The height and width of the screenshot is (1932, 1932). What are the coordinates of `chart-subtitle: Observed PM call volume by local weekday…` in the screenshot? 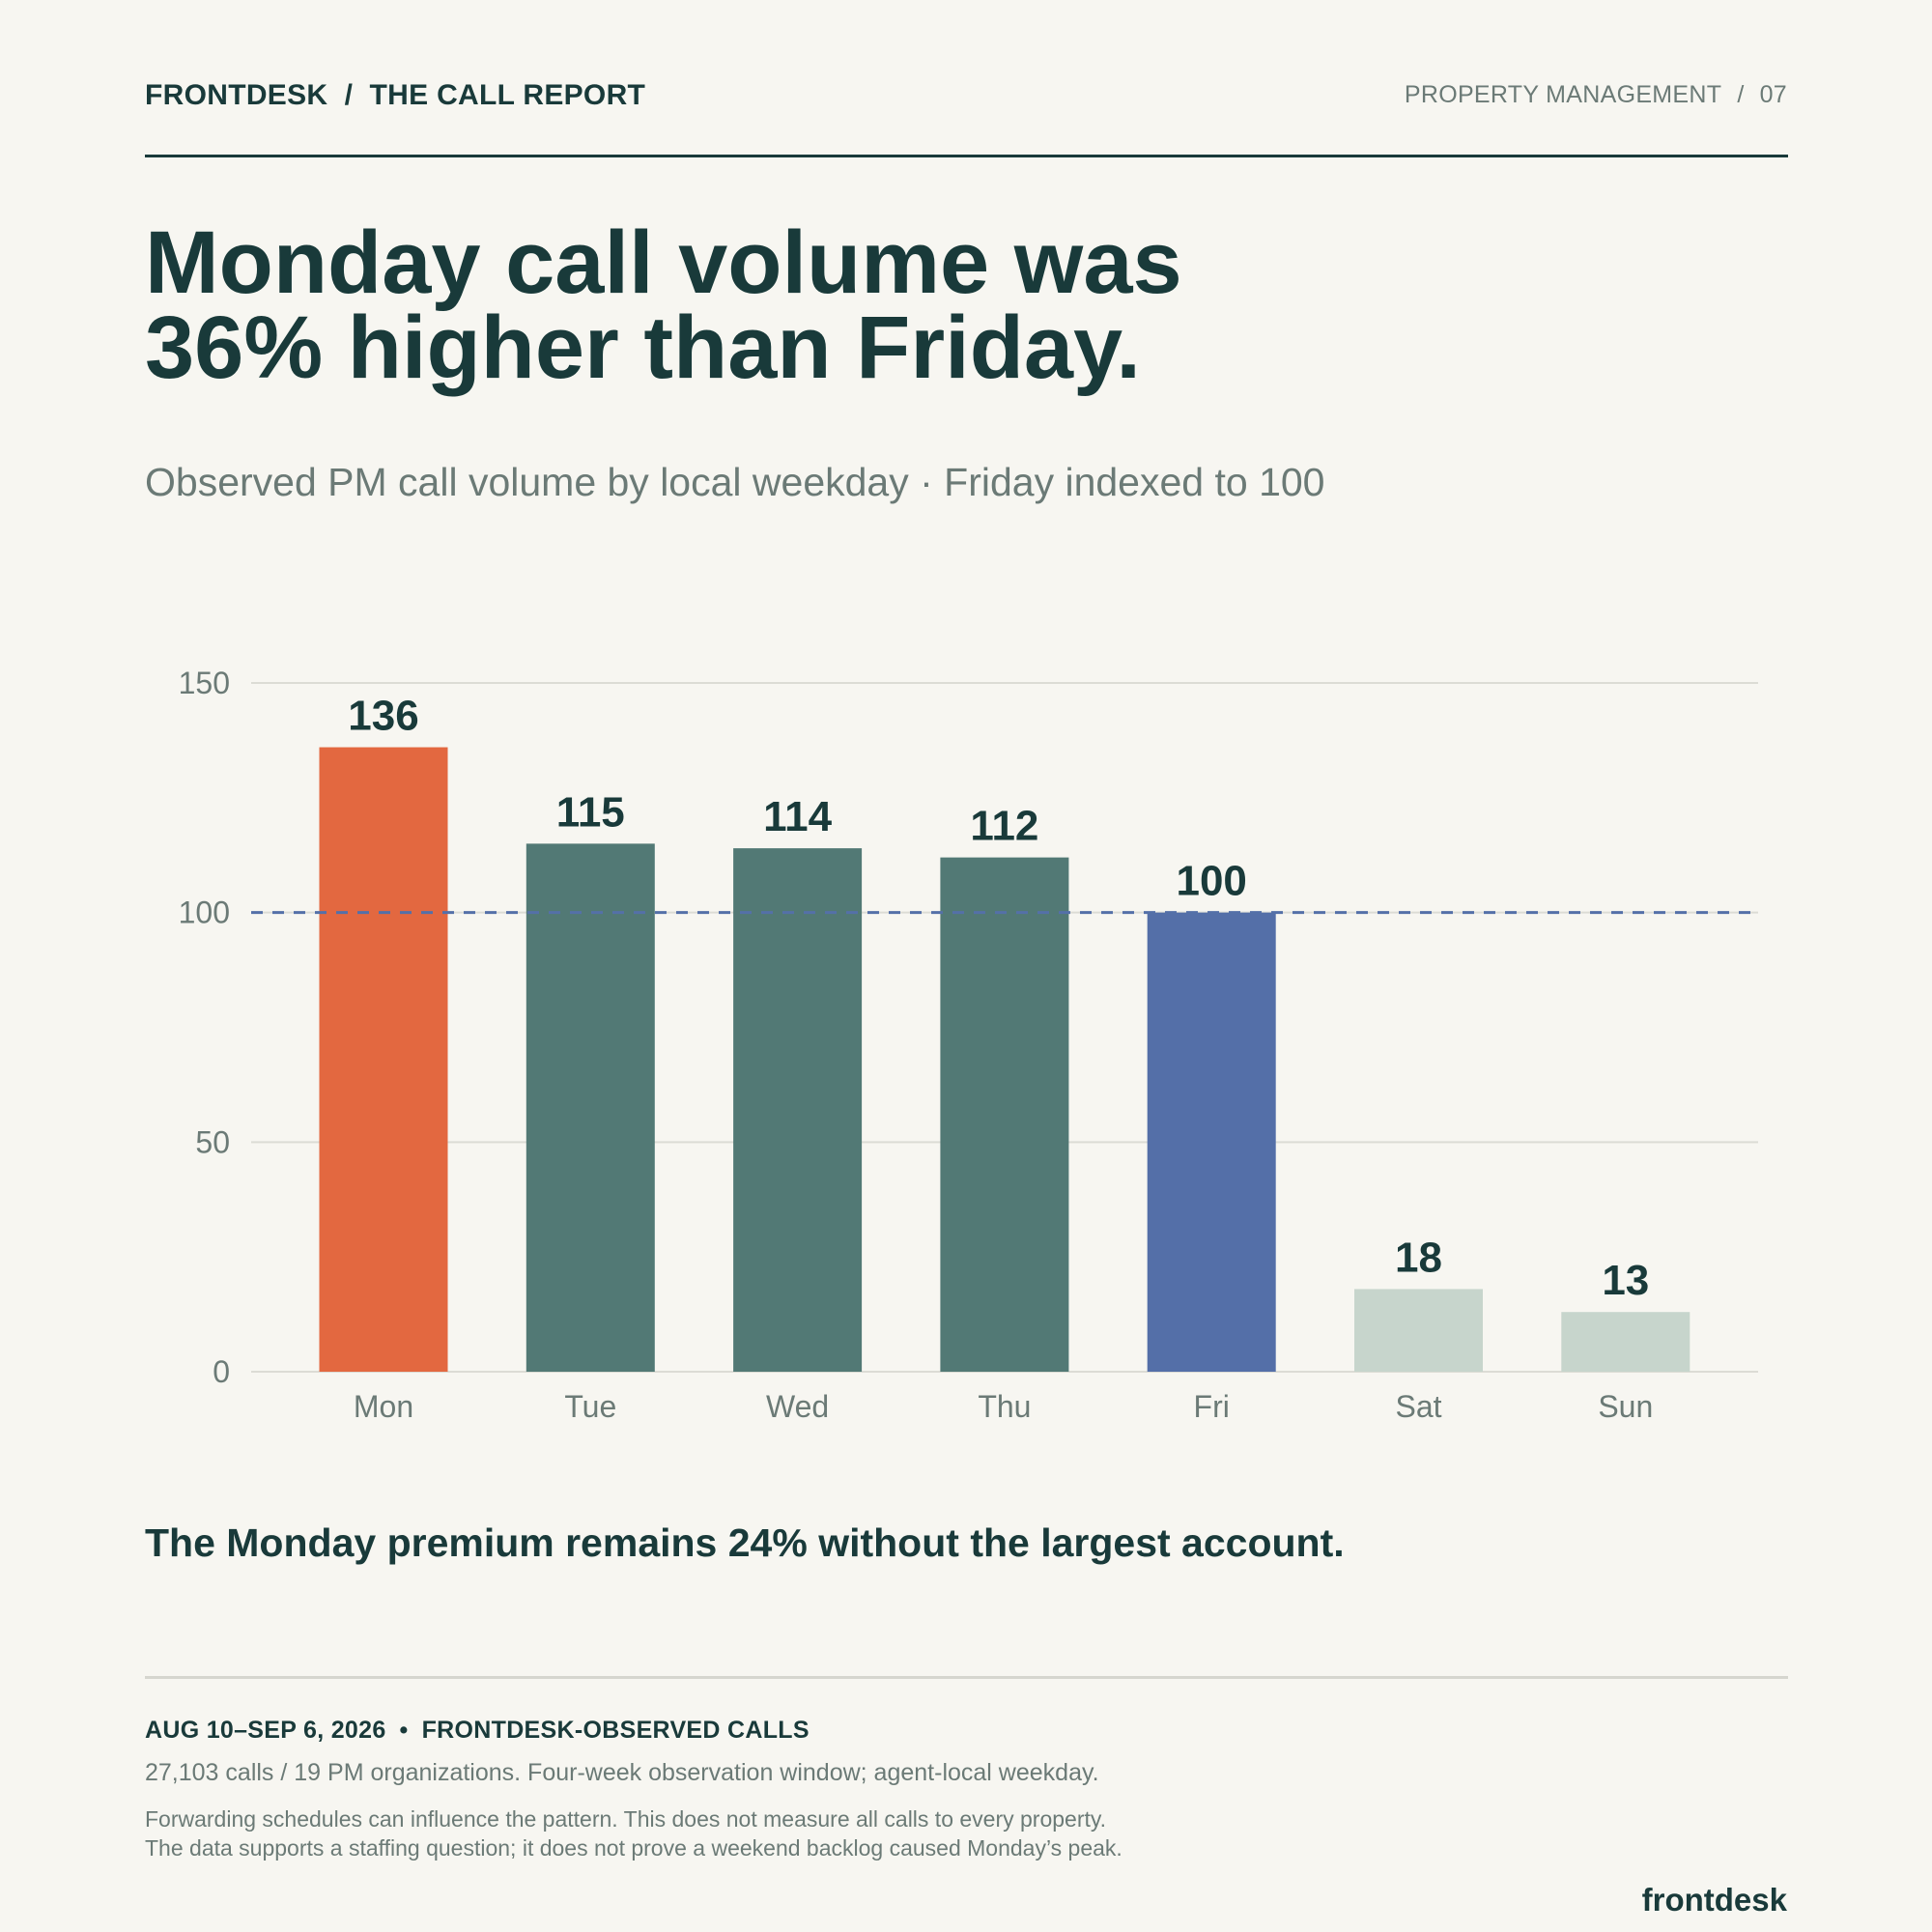 It's located at (735, 482).